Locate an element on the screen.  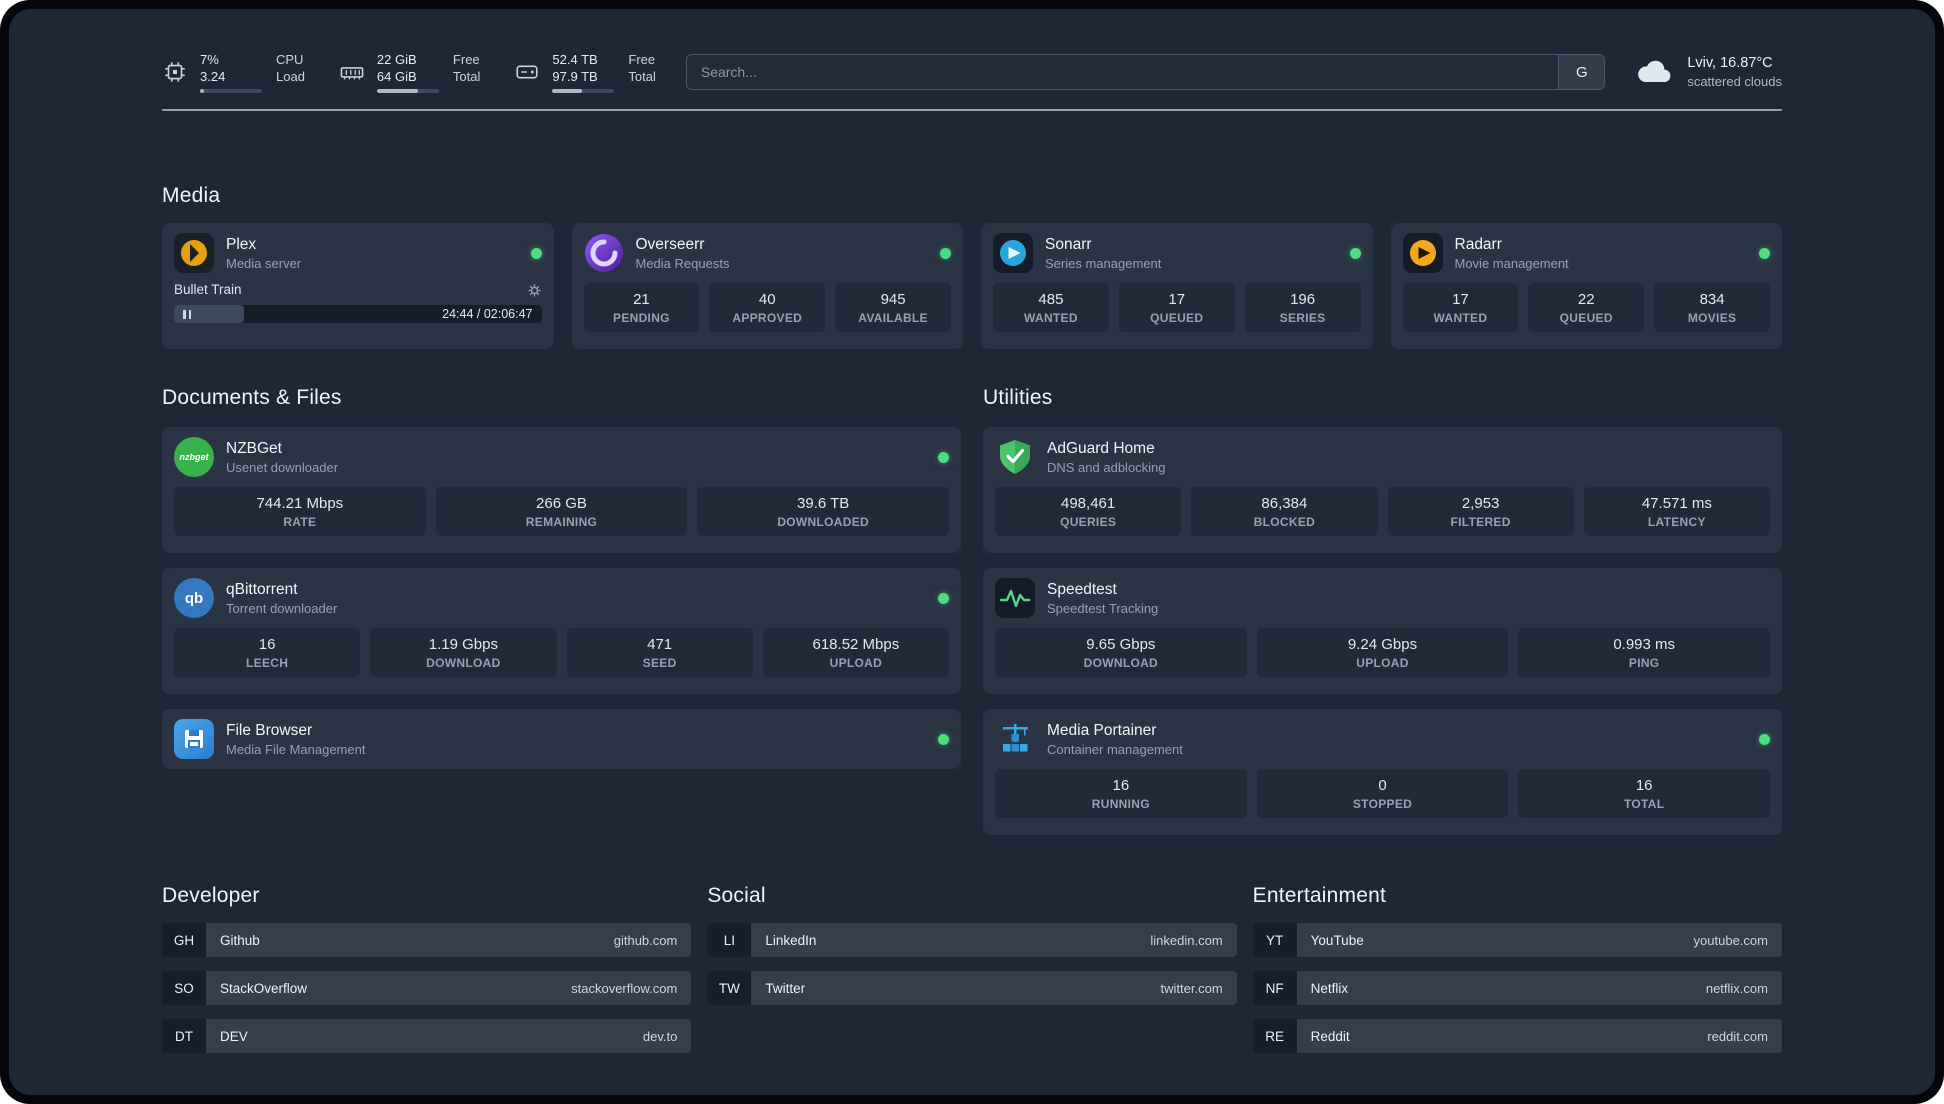
section-title-developer: Developer is located at coordinates (211, 895).